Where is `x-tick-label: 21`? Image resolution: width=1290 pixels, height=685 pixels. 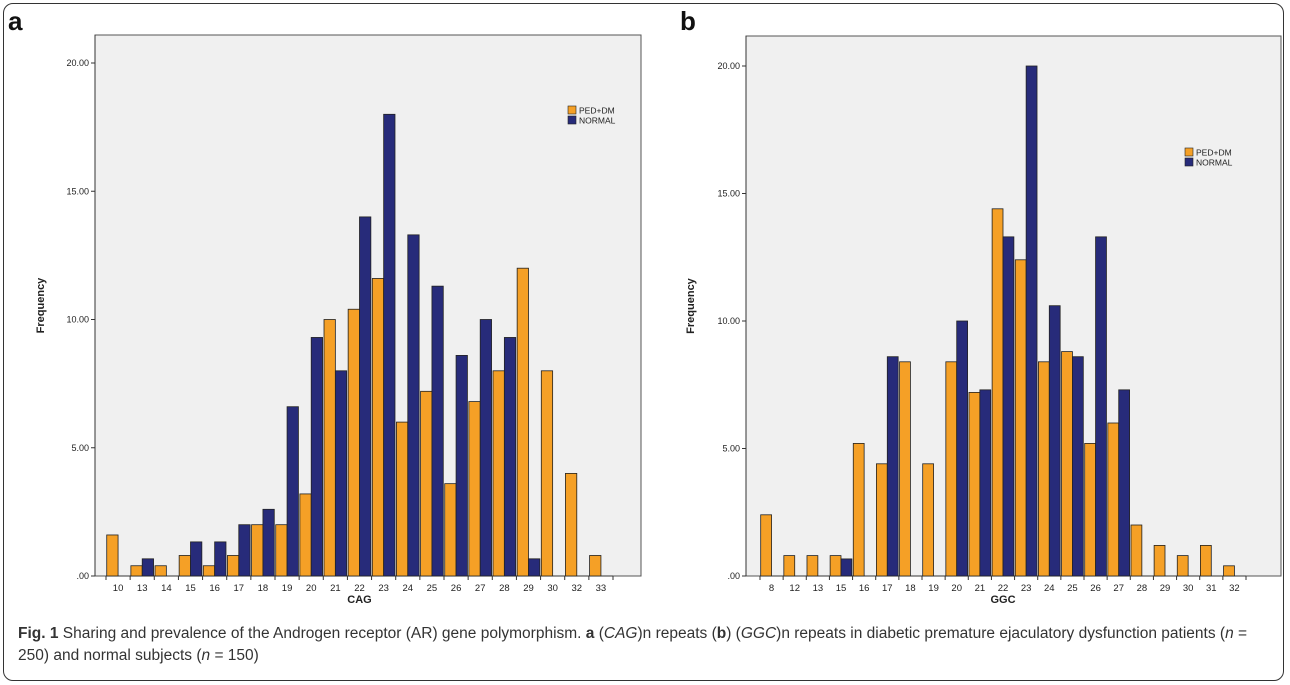 x-tick-label: 21 is located at coordinates (335, 588).